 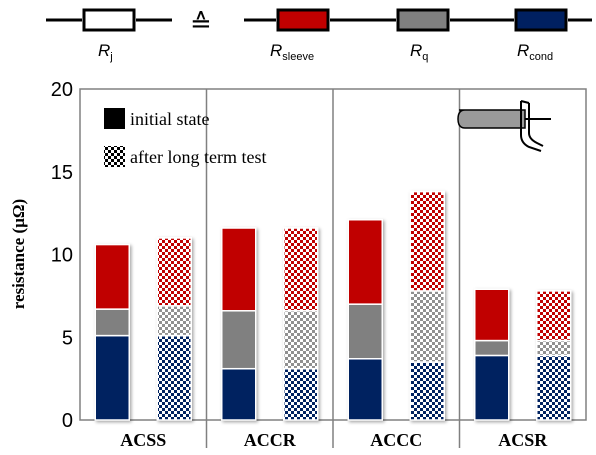 What do you see at coordinates (334, 440) in the screenshot?
I see `x-ticks: ACSS ACCR ACCC ACSR` at bounding box center [334, 440].